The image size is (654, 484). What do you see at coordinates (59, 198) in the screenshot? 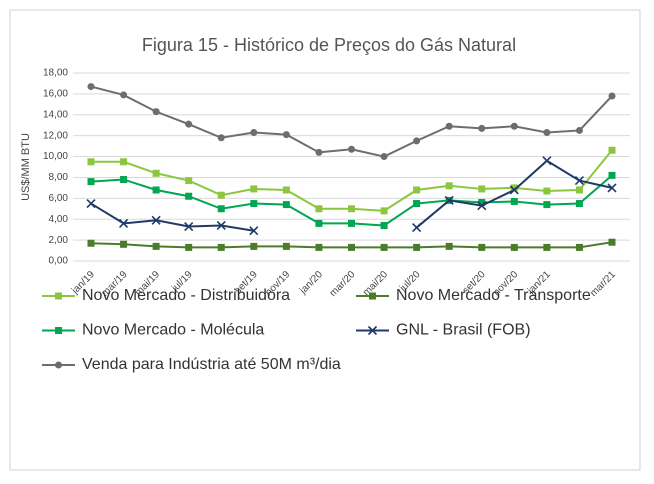
I see `y-tick-label: 6,00` at bounding box center [59, 198].